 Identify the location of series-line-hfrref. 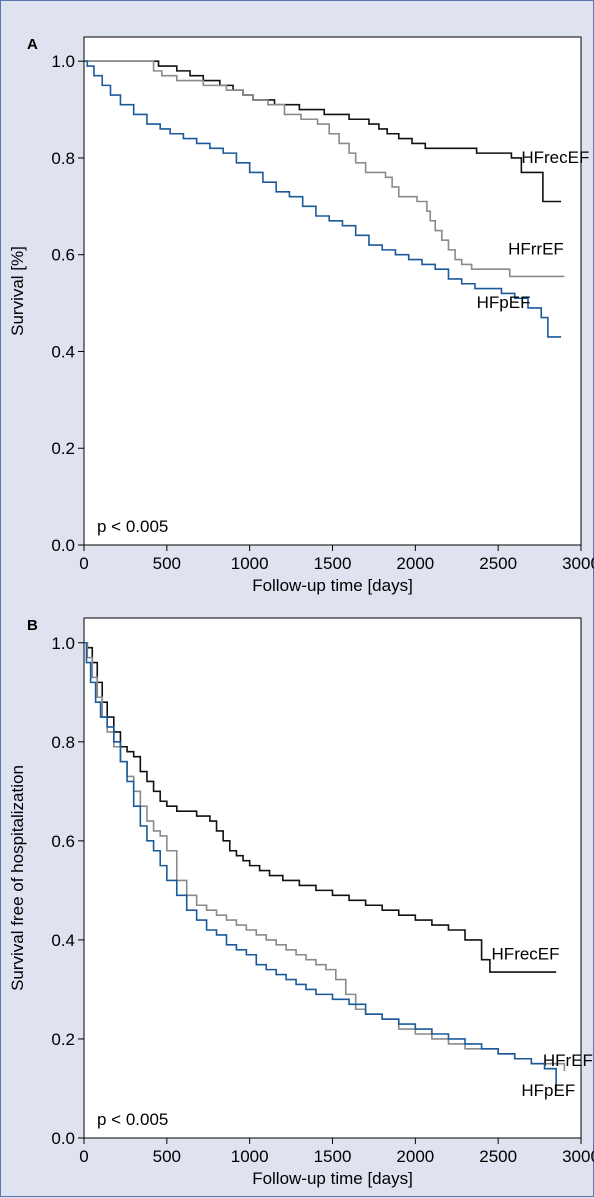
(324, 169).